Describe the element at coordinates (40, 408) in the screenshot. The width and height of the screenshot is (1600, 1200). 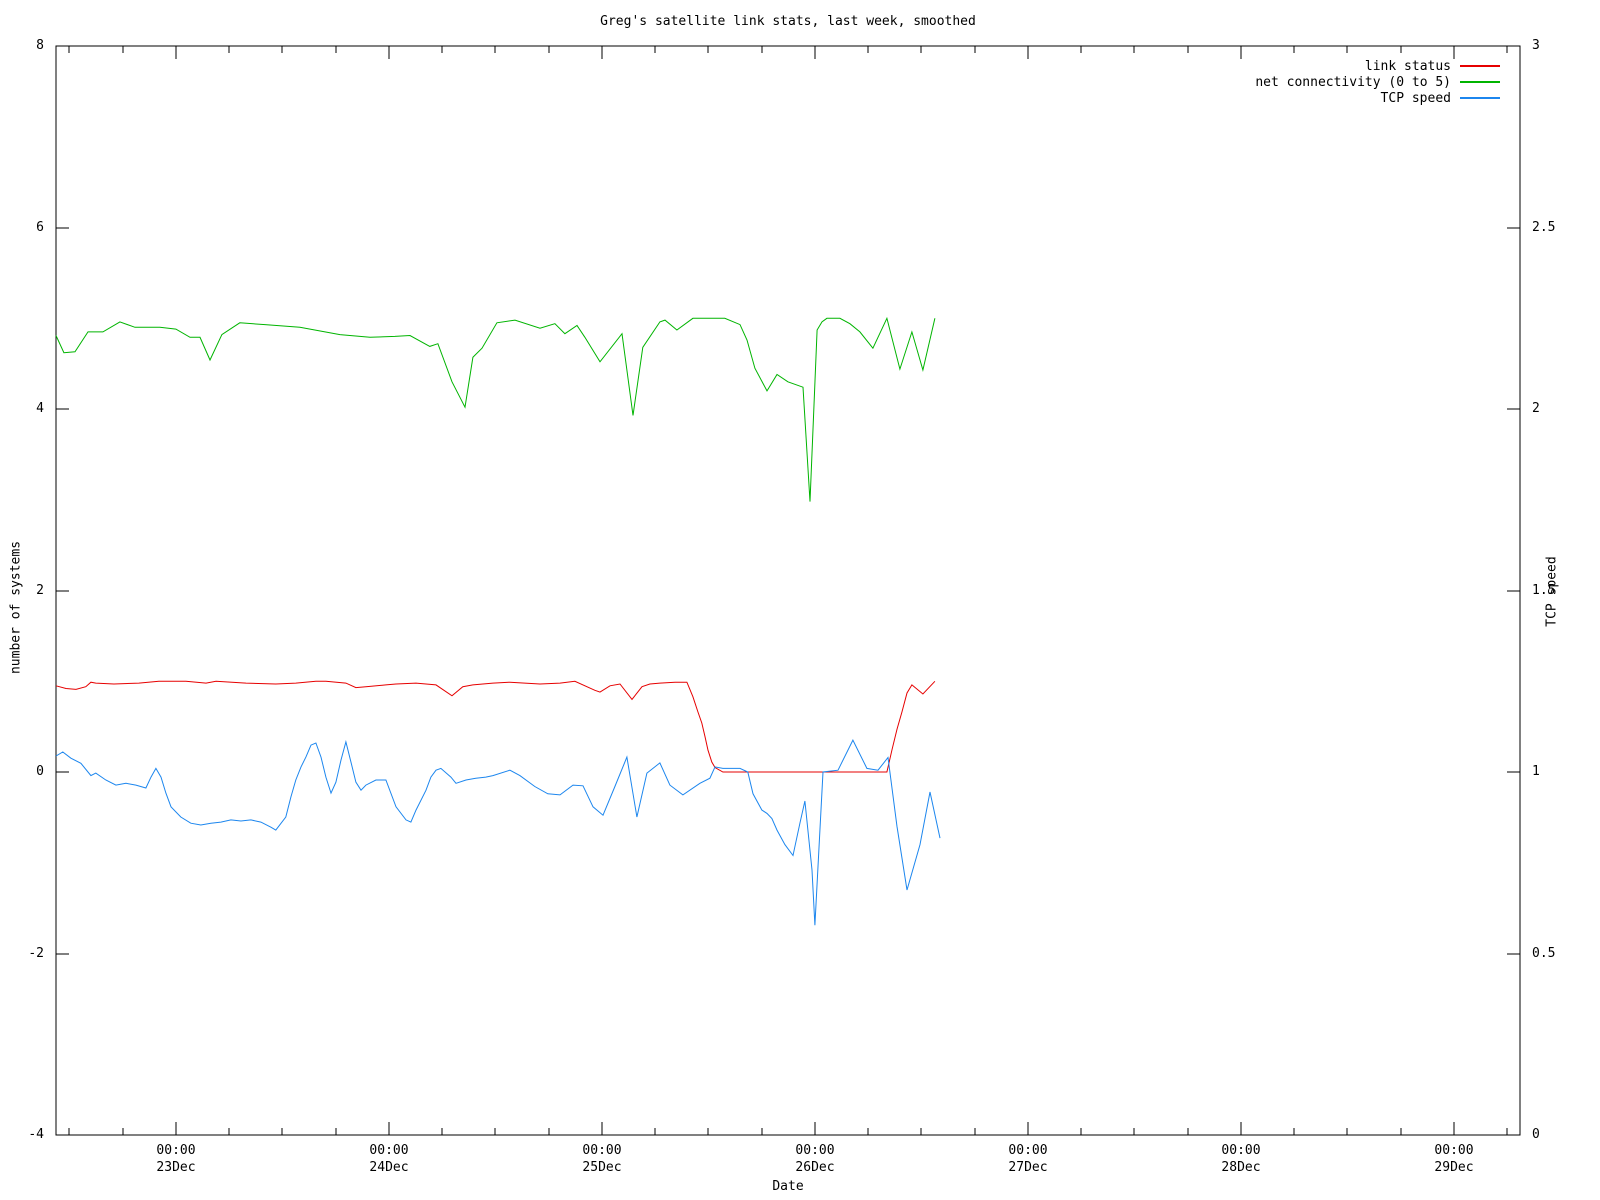
I see `y-tick-label-left: 4` at that location.